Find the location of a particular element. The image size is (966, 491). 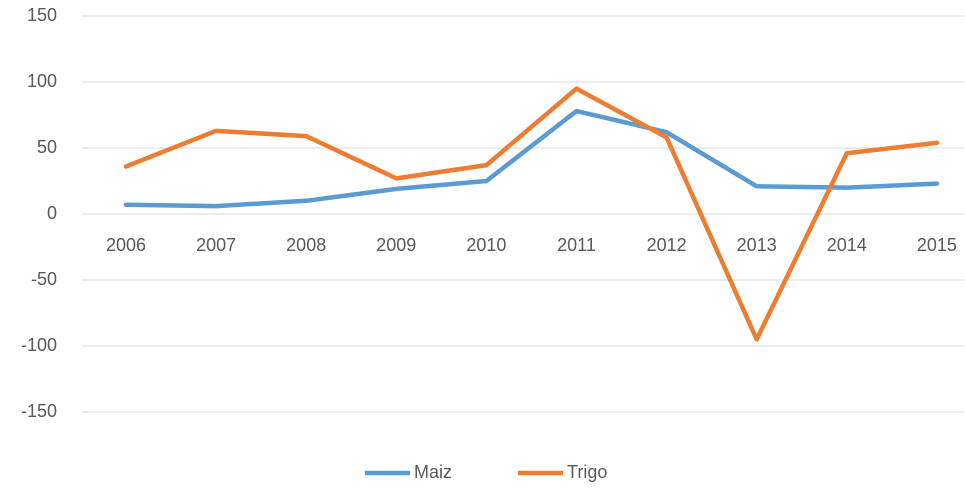

y-tick-label: -150 is located at coordinates (39, 411).